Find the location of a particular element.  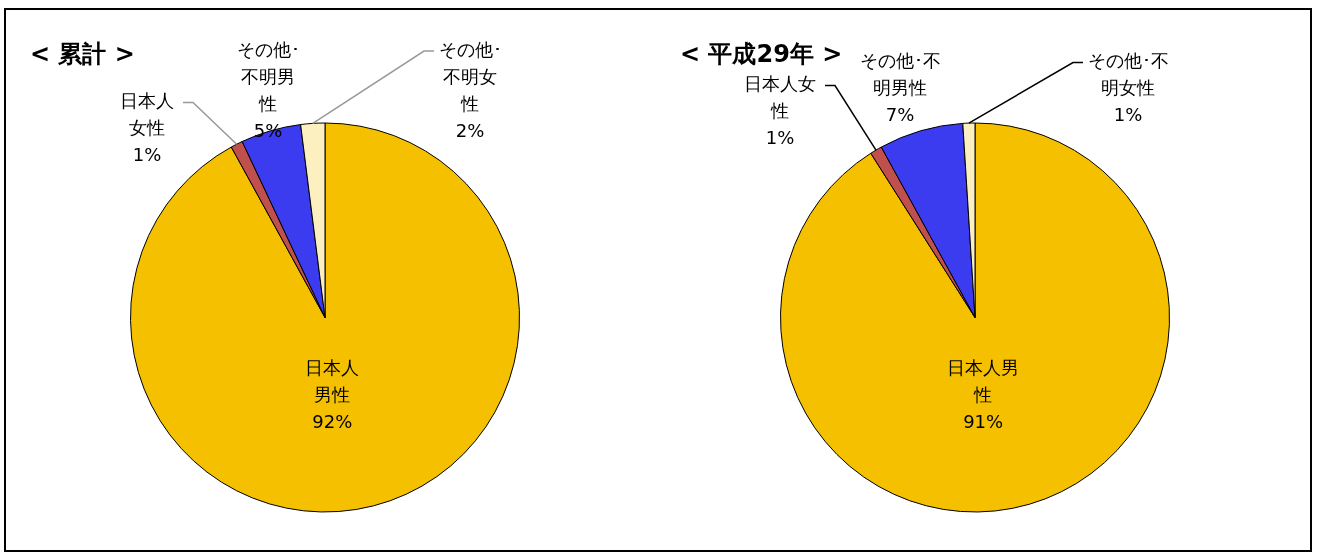

data-label: 92% is located at coordinates (332, 422).